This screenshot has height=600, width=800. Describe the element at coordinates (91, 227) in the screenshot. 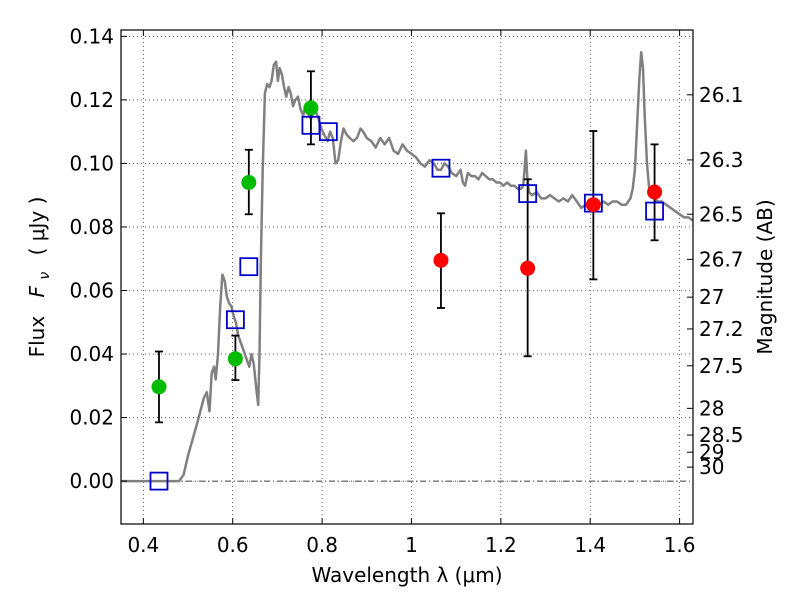

I see `y-tick-label: 0.08` at that location.